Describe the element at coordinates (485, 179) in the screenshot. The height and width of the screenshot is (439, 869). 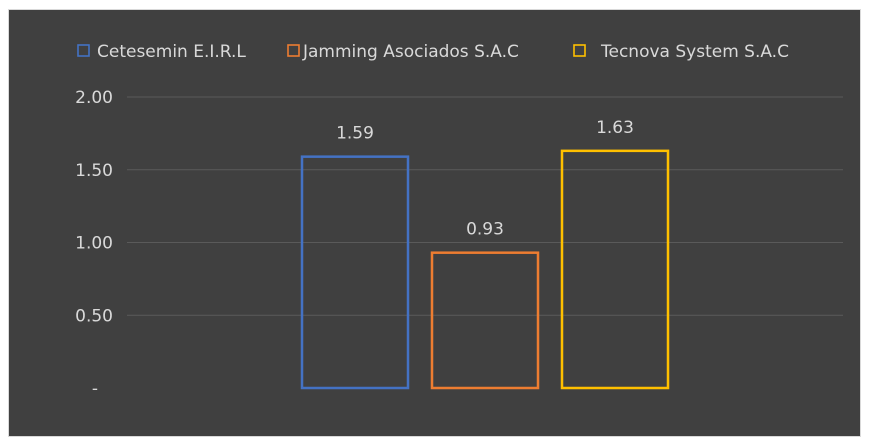
I see `data-labels: 1.59 0.93 1.63` at that location.